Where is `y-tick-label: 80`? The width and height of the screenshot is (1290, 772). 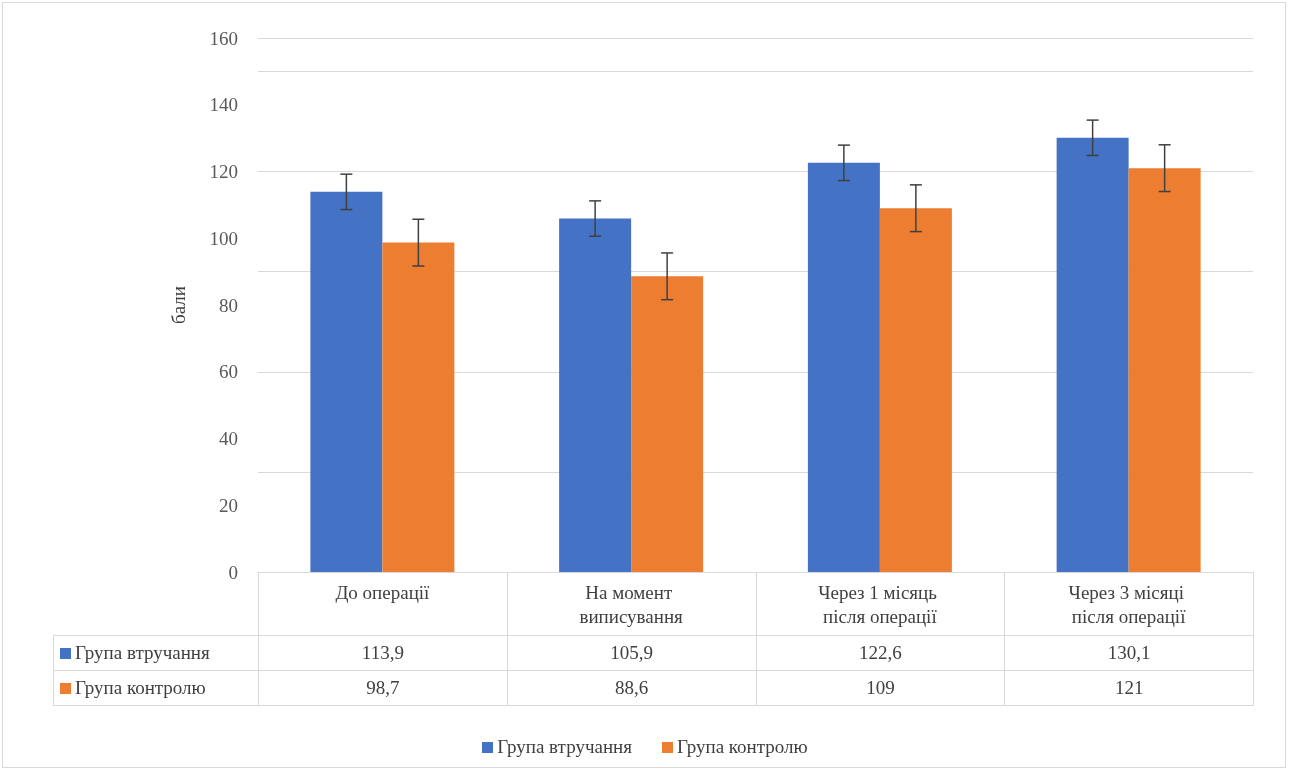 y-tick-label: 80 is located at coordinates (228, 305).